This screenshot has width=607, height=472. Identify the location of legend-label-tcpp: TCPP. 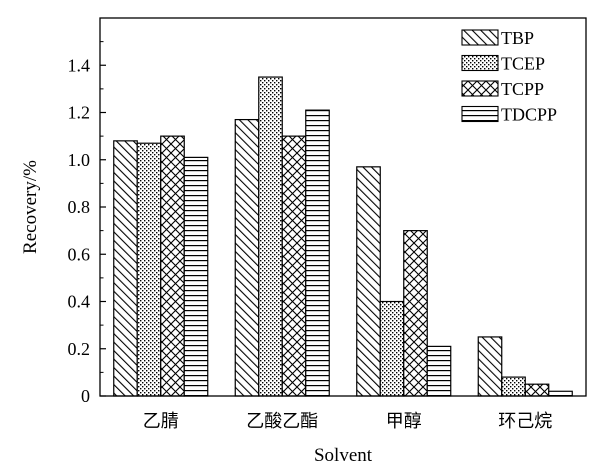
(522, 89).